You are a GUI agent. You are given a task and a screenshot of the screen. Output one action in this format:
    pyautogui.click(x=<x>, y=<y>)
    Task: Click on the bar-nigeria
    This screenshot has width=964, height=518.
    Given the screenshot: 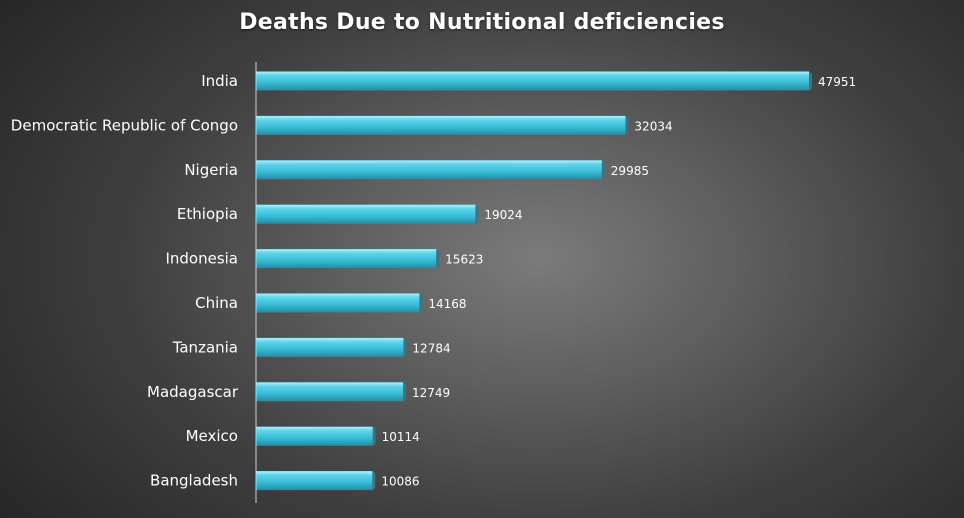 What is the action you would take?
    pyautogui.click(x=429, y=170)
    